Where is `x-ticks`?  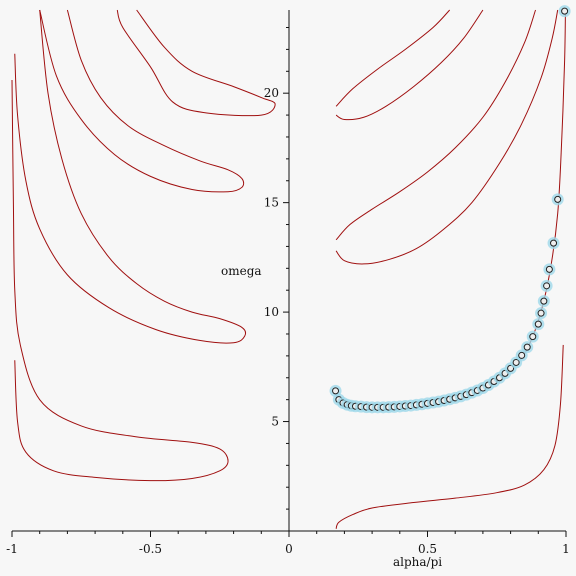
x-ticks is located at coordinates (289, 534).